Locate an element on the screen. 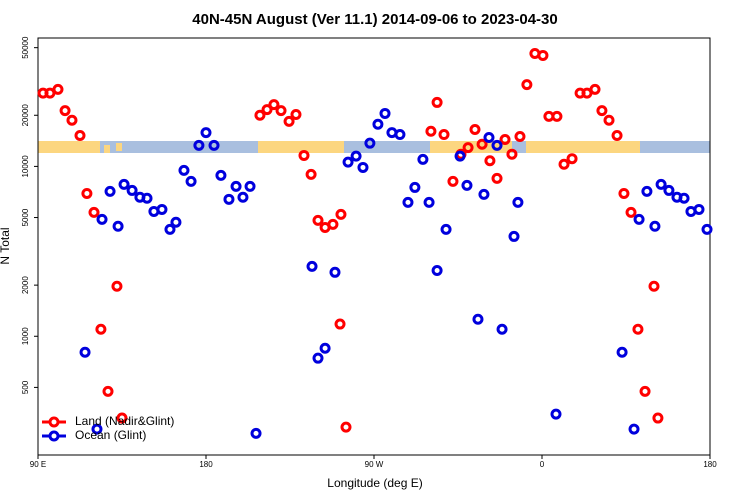 This screenshot has height=500, width=750. legend-marker is located at coordinates (54, 422).